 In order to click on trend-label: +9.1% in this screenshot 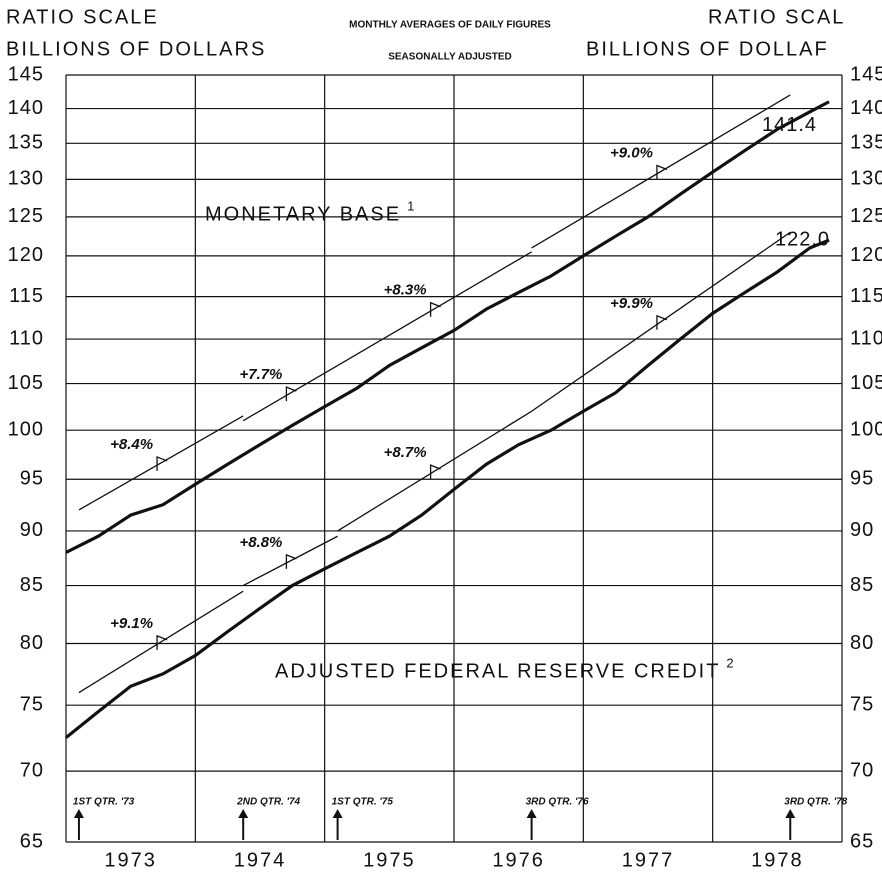, I will do `click(131, 623)`.